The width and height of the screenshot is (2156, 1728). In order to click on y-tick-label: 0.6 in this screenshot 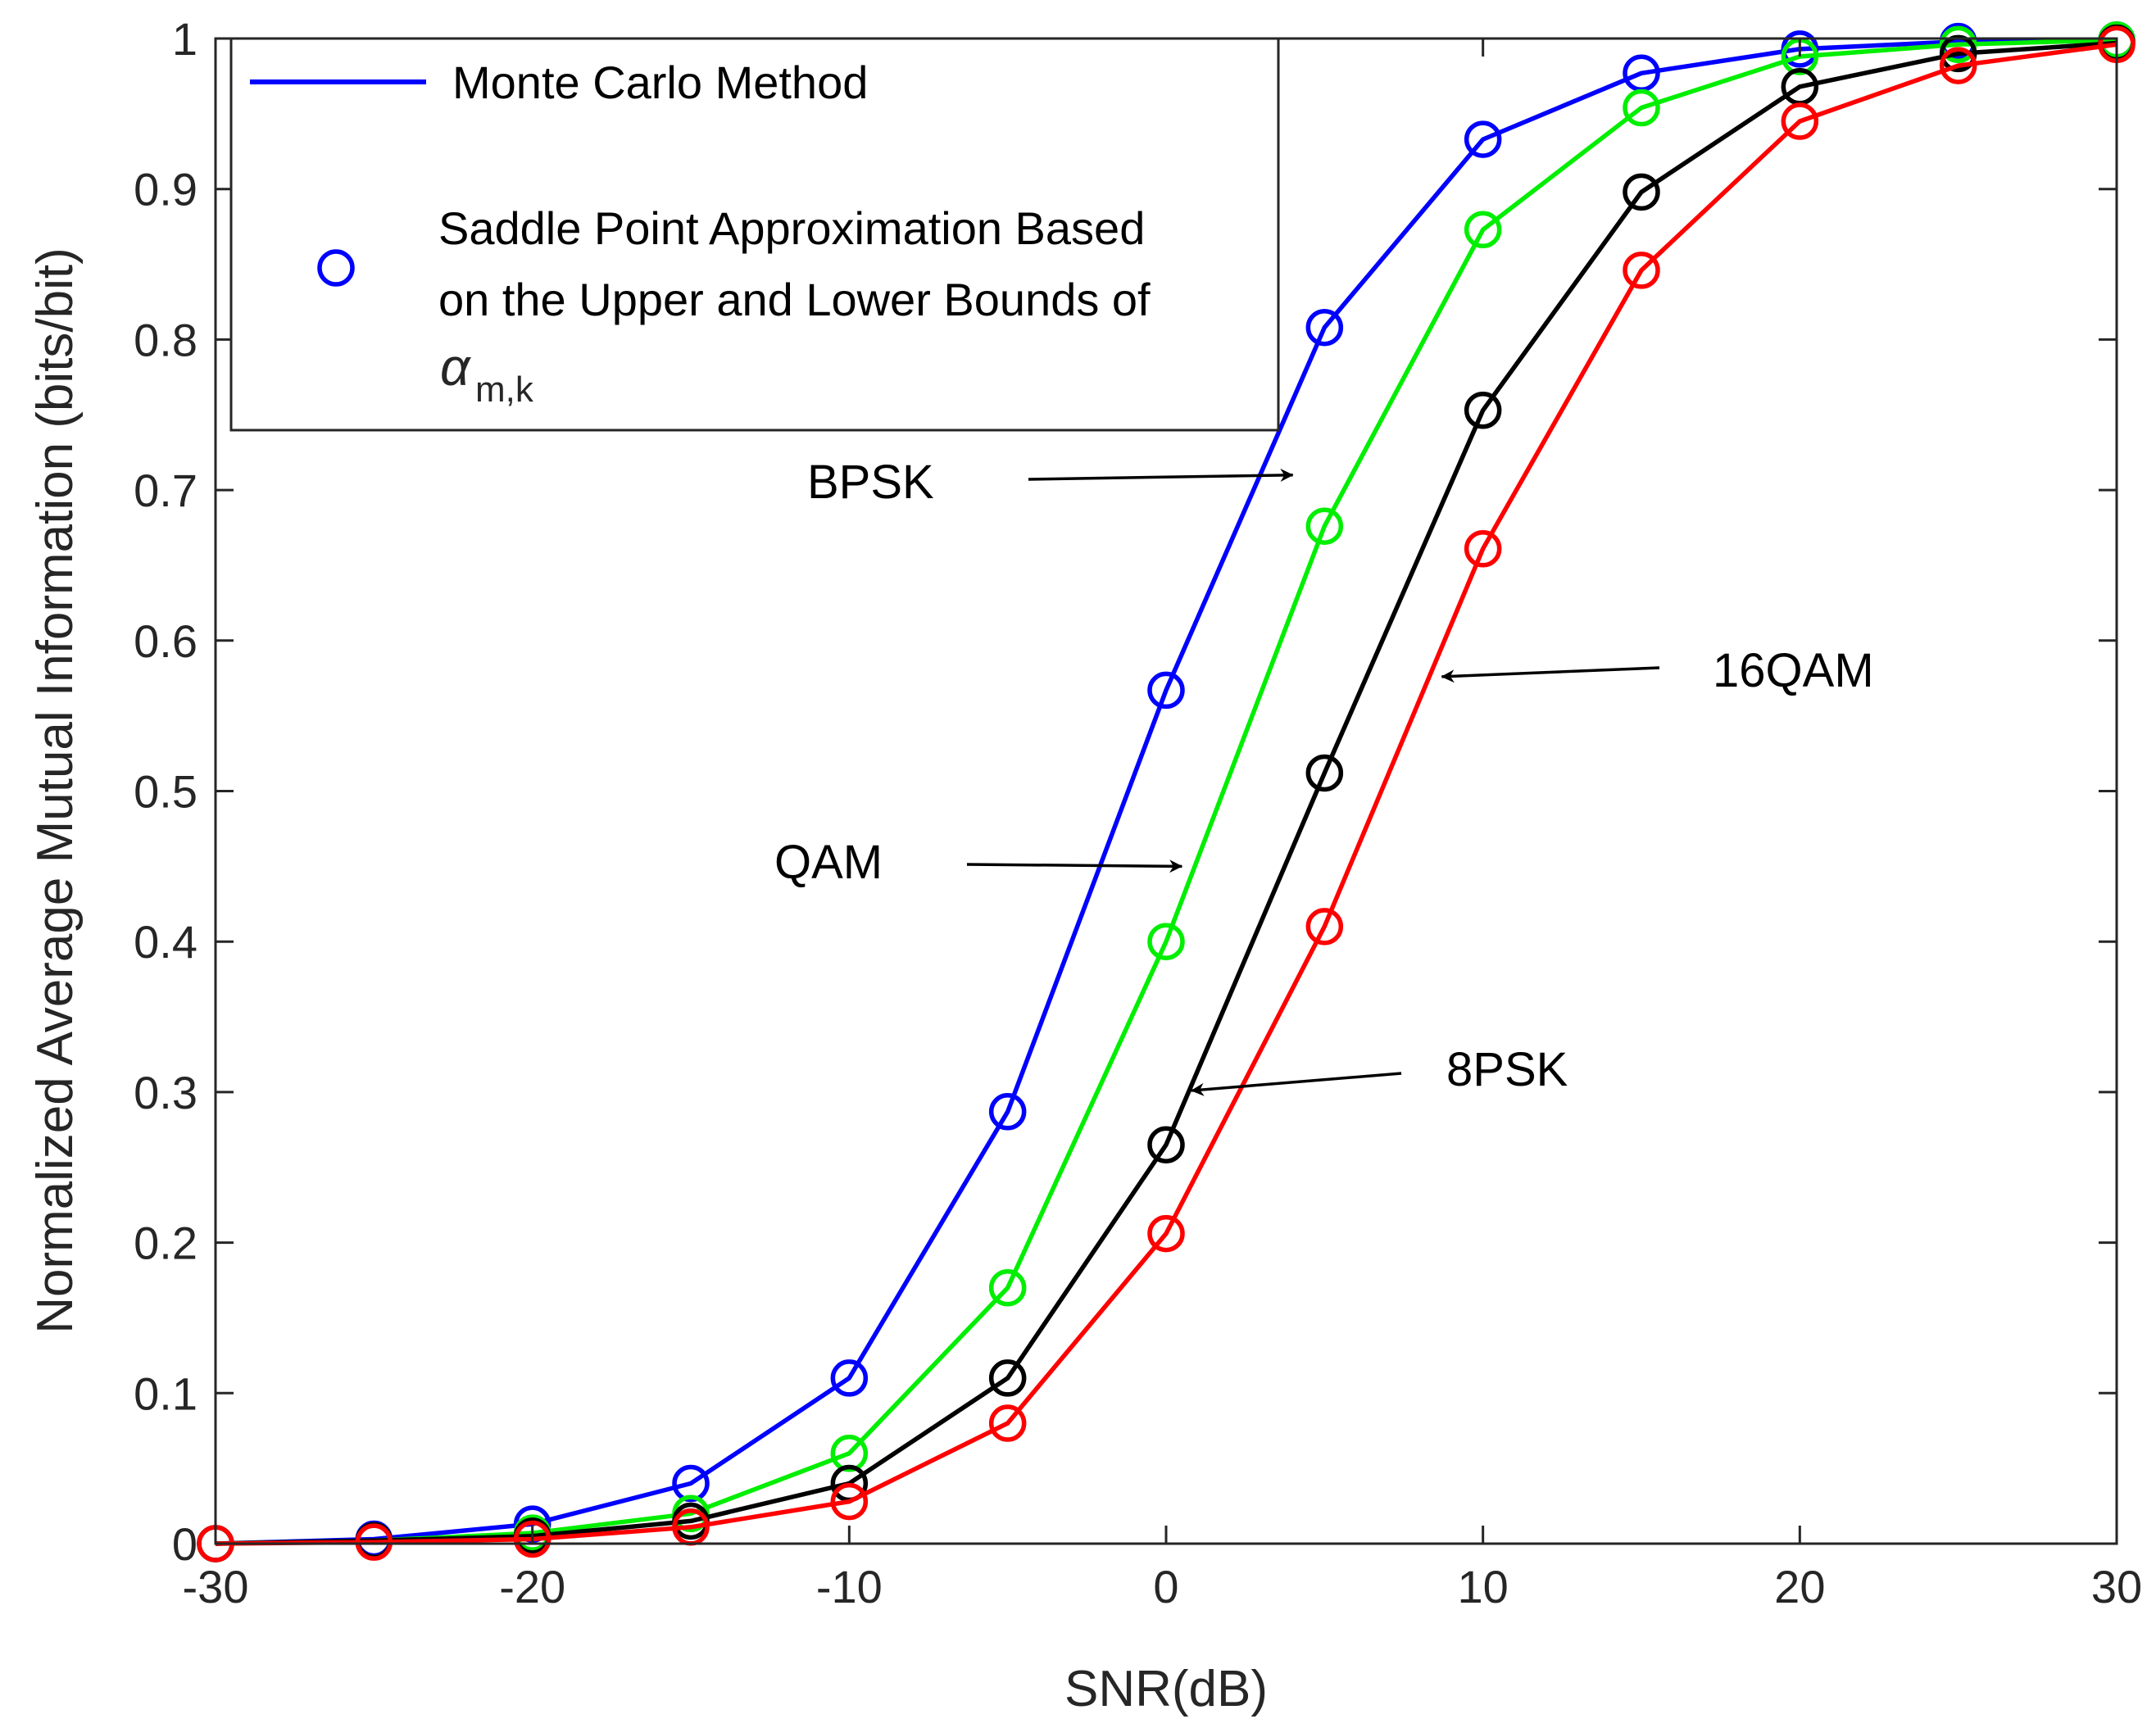, I will do `click(165, 641)`.